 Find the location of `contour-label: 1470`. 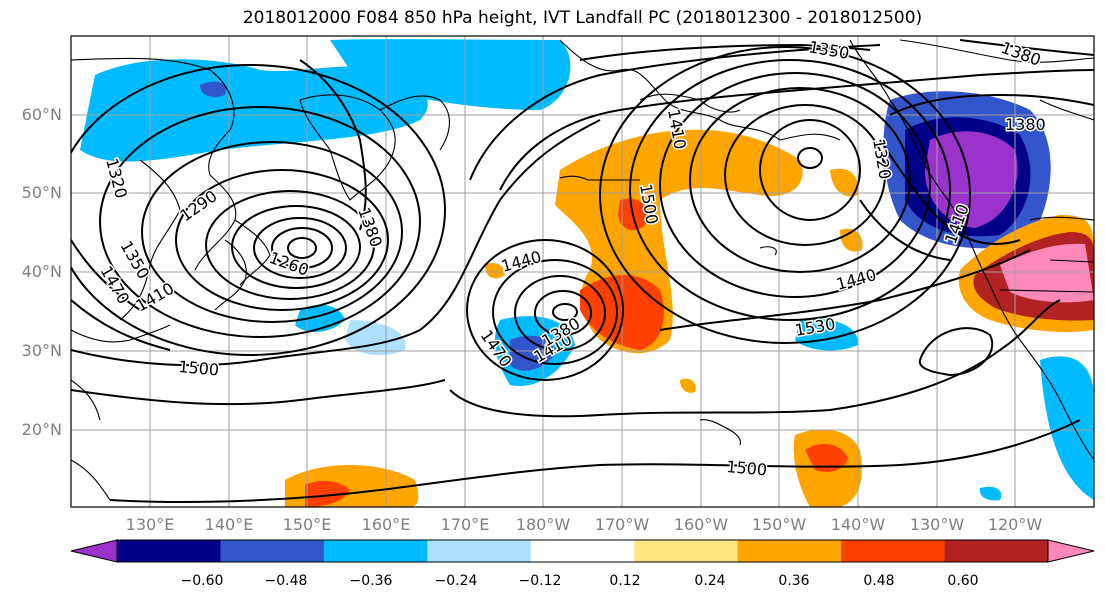

contour-label: 1470 is located at coordinates (115, 285).